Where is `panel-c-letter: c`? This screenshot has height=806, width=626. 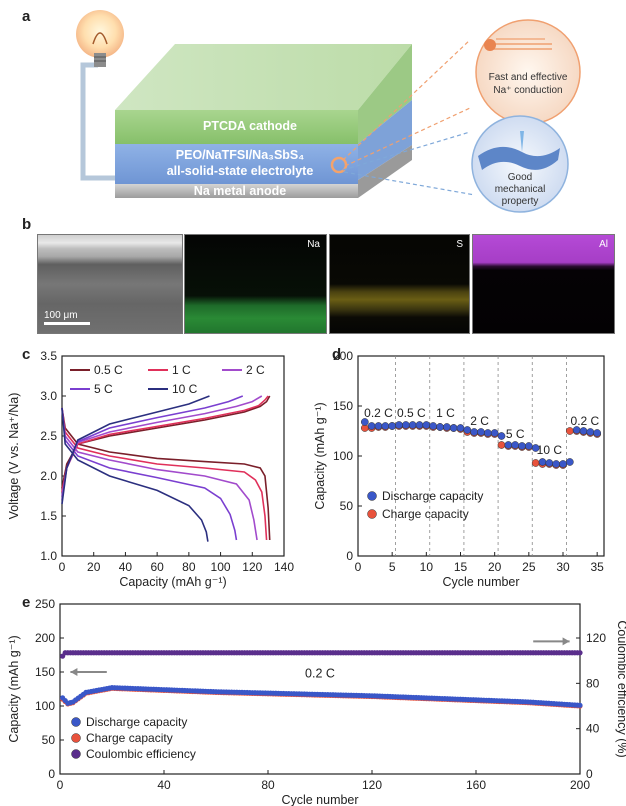
panel-c-letter: c is located at coordinates (26, 354).